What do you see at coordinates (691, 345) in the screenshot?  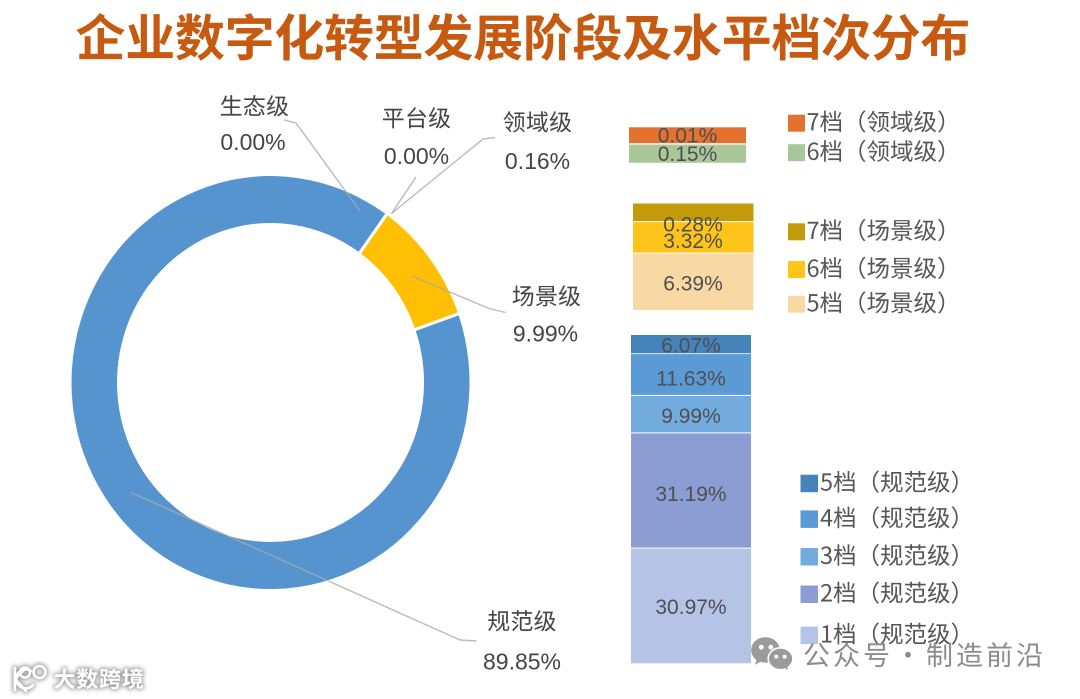 I see `svg-text: 6.07%` at bounding box center [691, 345].